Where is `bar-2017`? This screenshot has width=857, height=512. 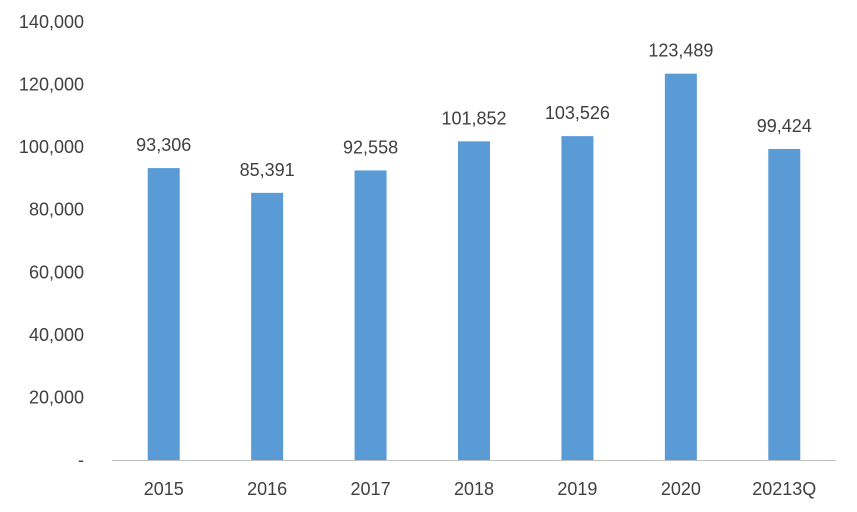 bar-2017 is located at coordinates (370, 315).